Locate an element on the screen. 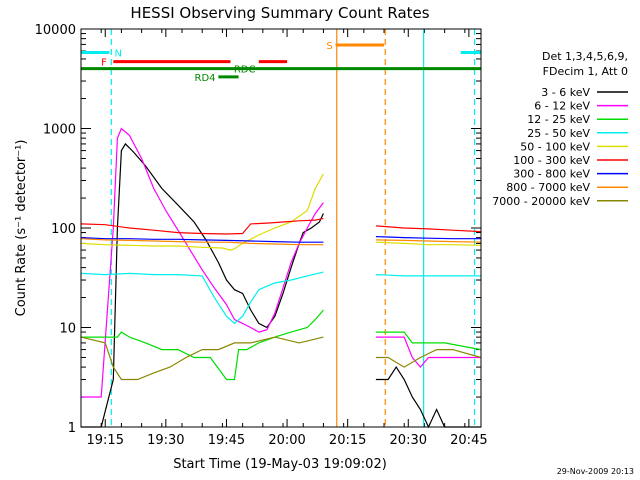 This screenshot has width=640, height=480. y-tick-label: 100 is located at coordinates (63, 229).